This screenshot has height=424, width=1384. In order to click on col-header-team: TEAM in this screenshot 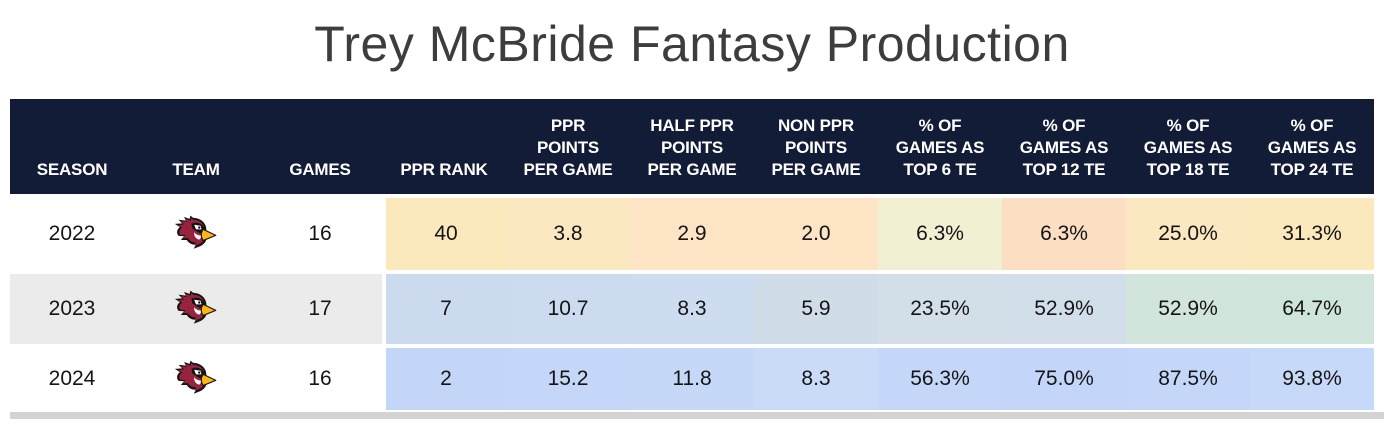, I will do `click(196, 169)`.